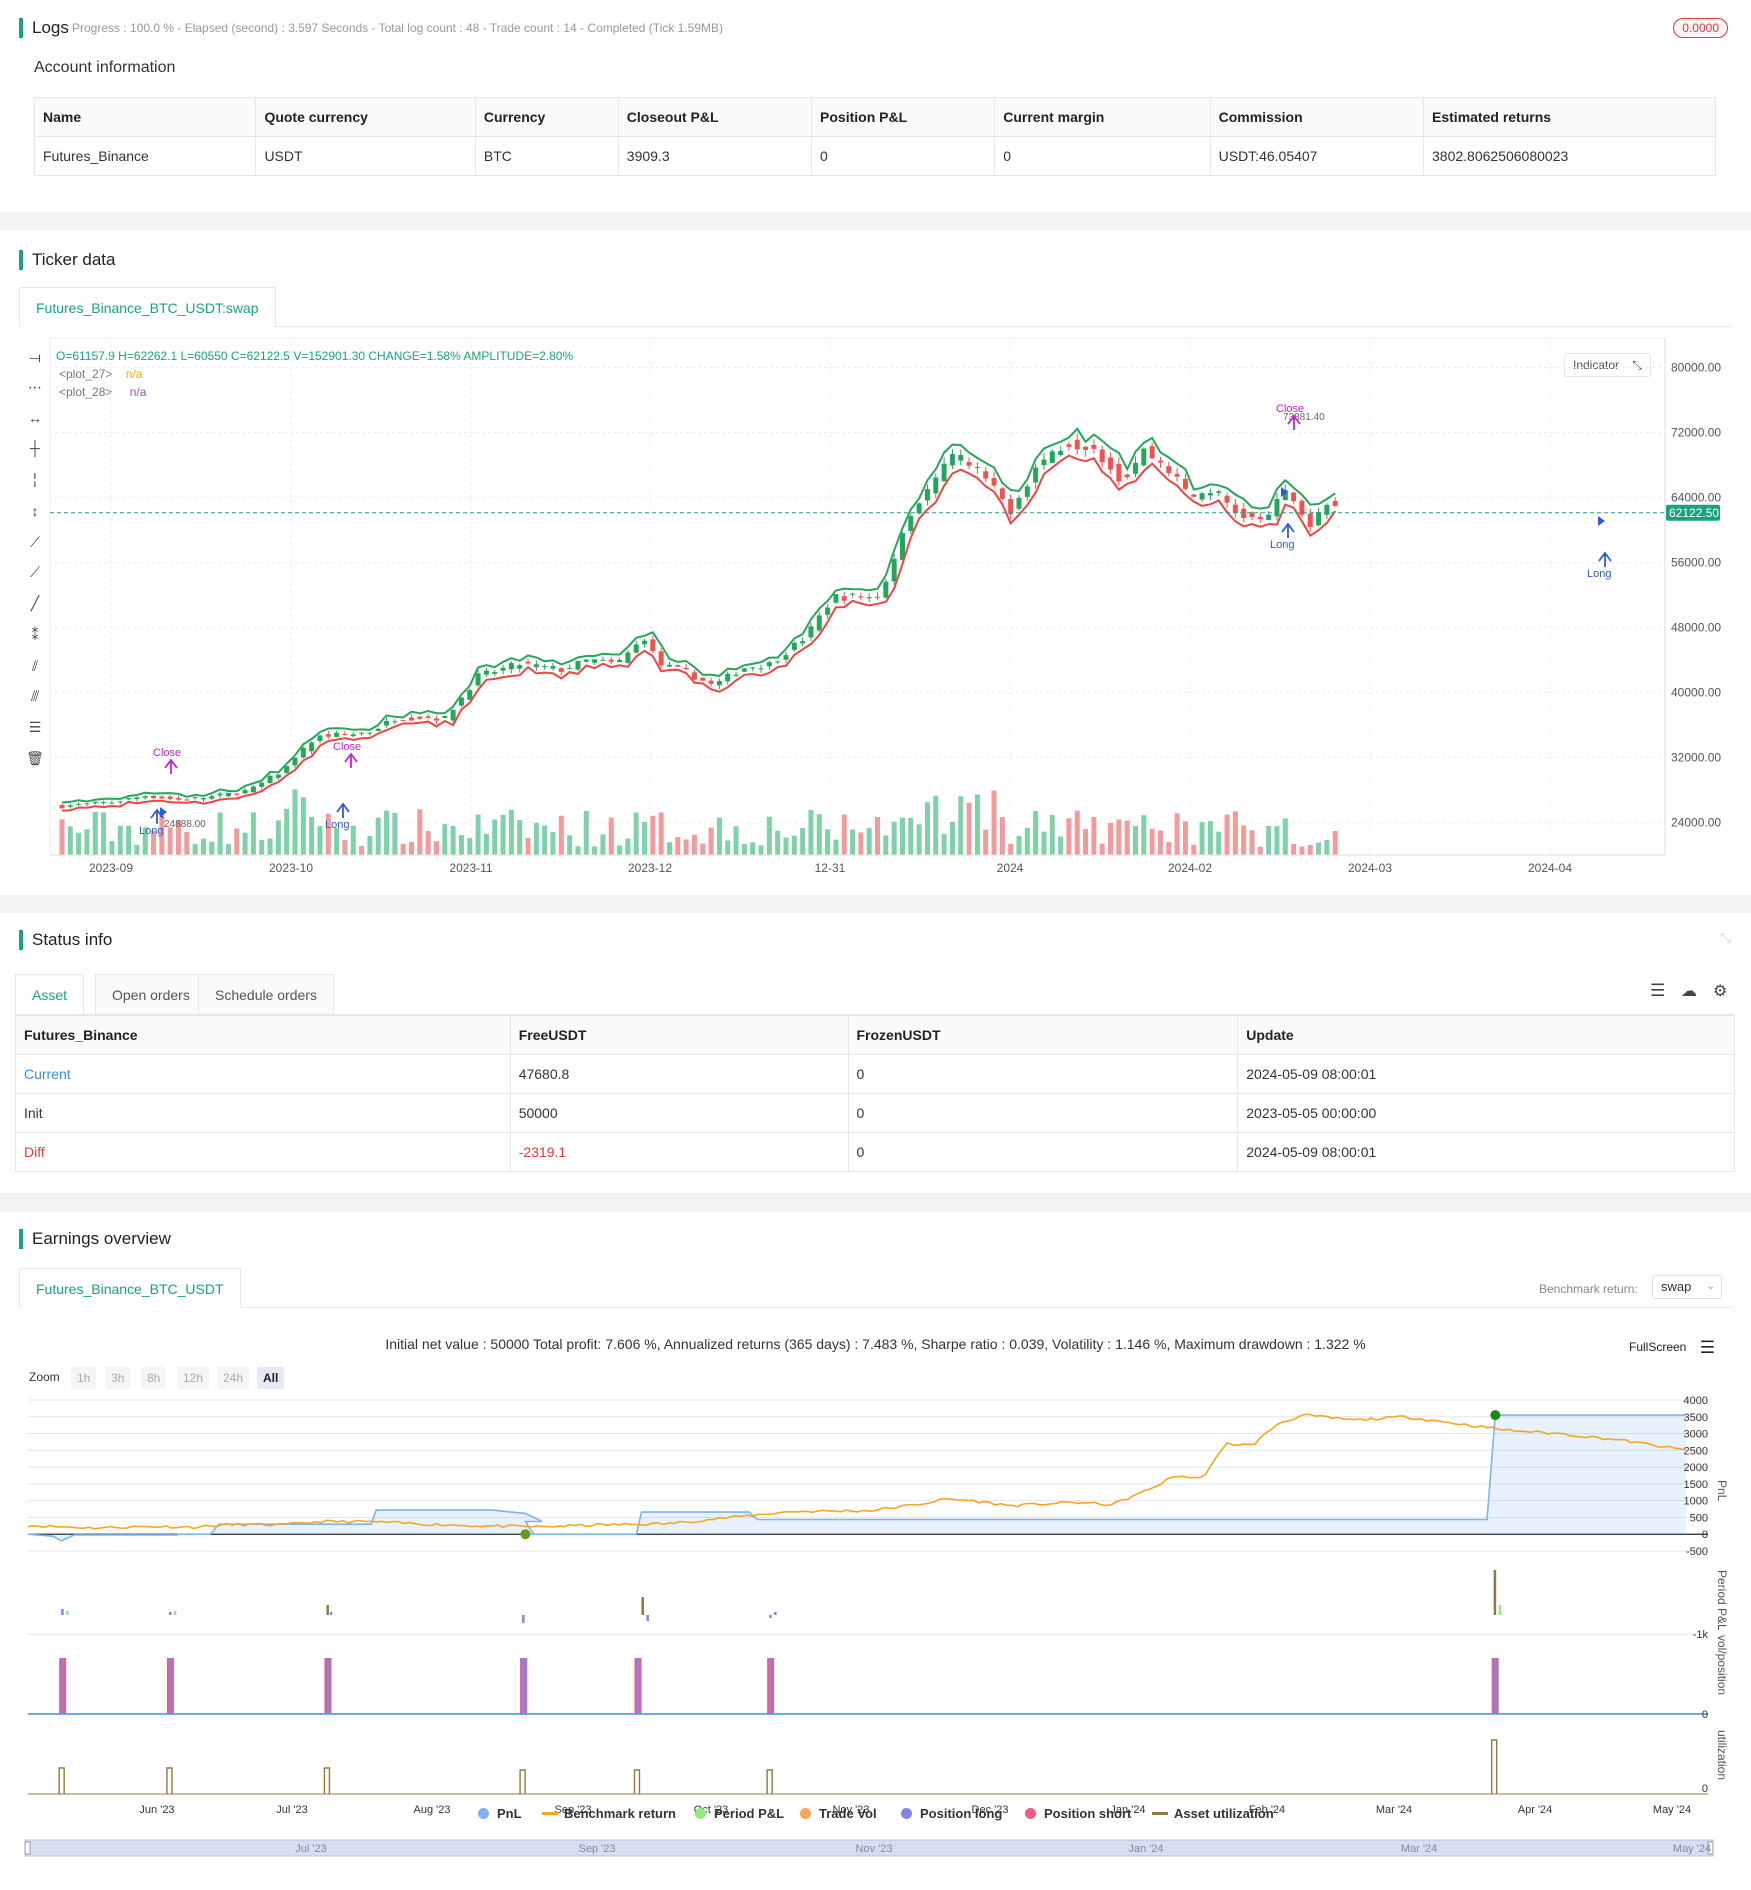 Image resolution: width=1751 pixels, height=1890 pixels. I want to click on segment-line-icon: ╱, so click(35, 603).